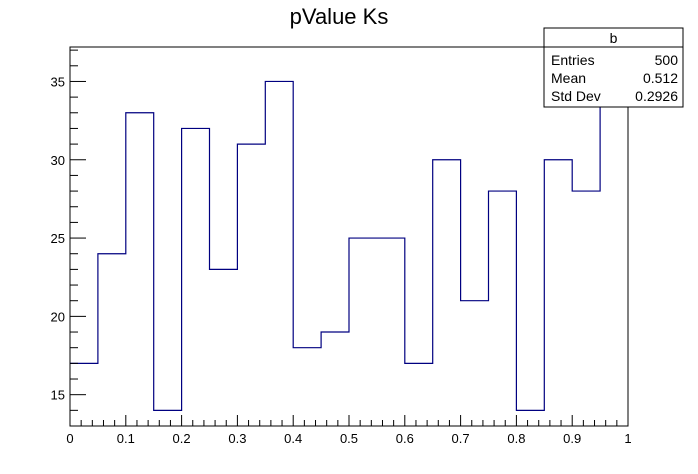 The width and height of the screenshot is (698, 474). What do you see at coordinates (58, 81) in the screenshot?
I see `y-tick-label: 35` at bounding box center [58, 81].